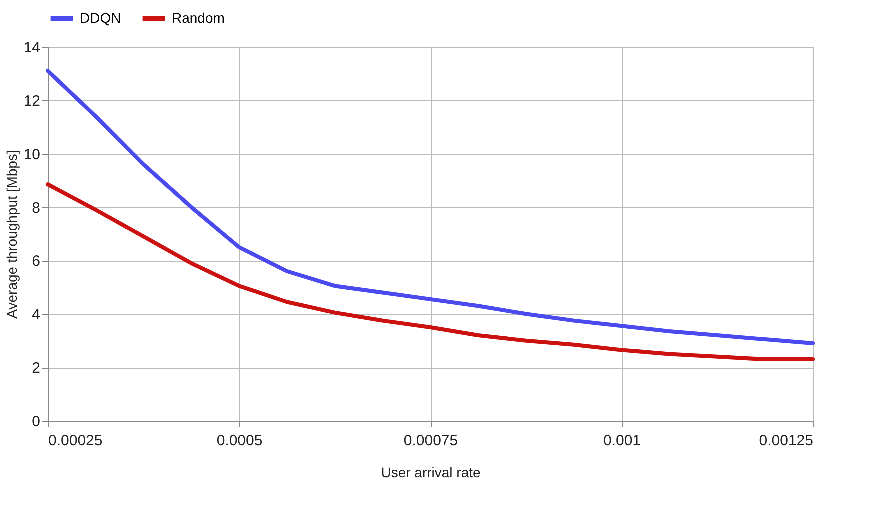  I want to click on x-tick-label: 0.001, so click(622, 441).